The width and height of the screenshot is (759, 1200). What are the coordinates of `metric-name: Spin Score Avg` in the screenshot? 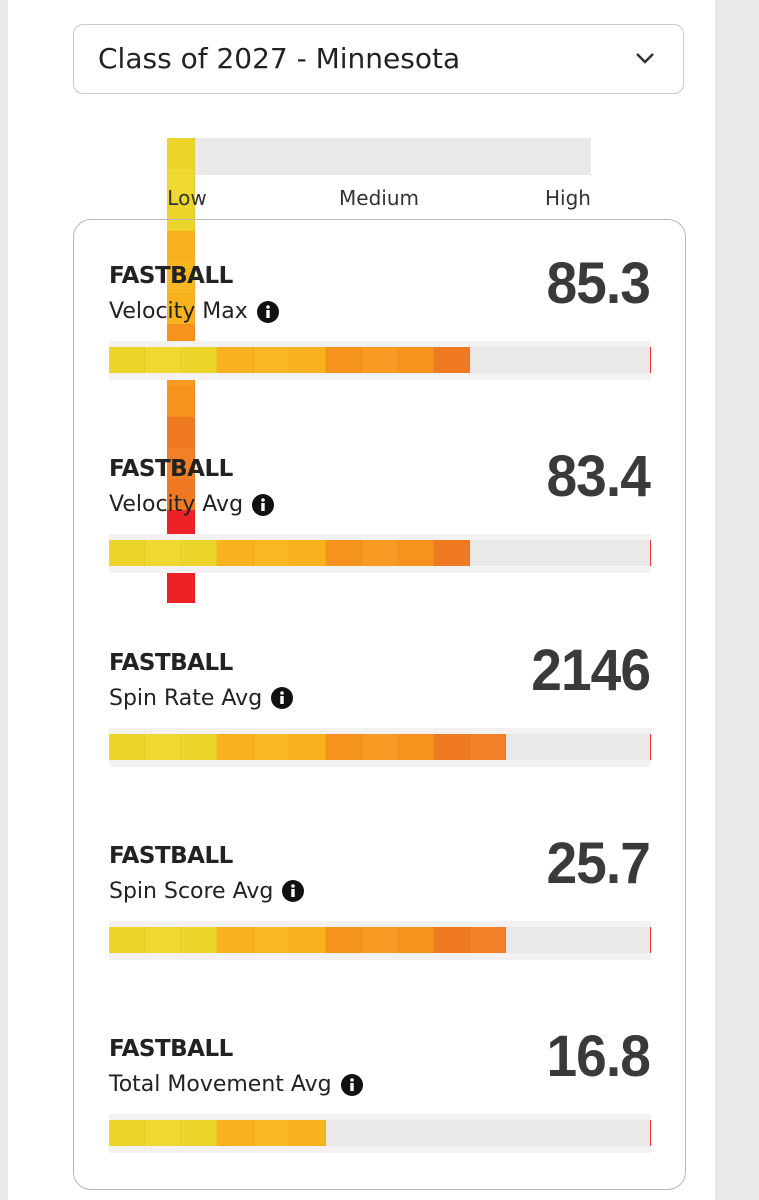 It's located at (191, 891).